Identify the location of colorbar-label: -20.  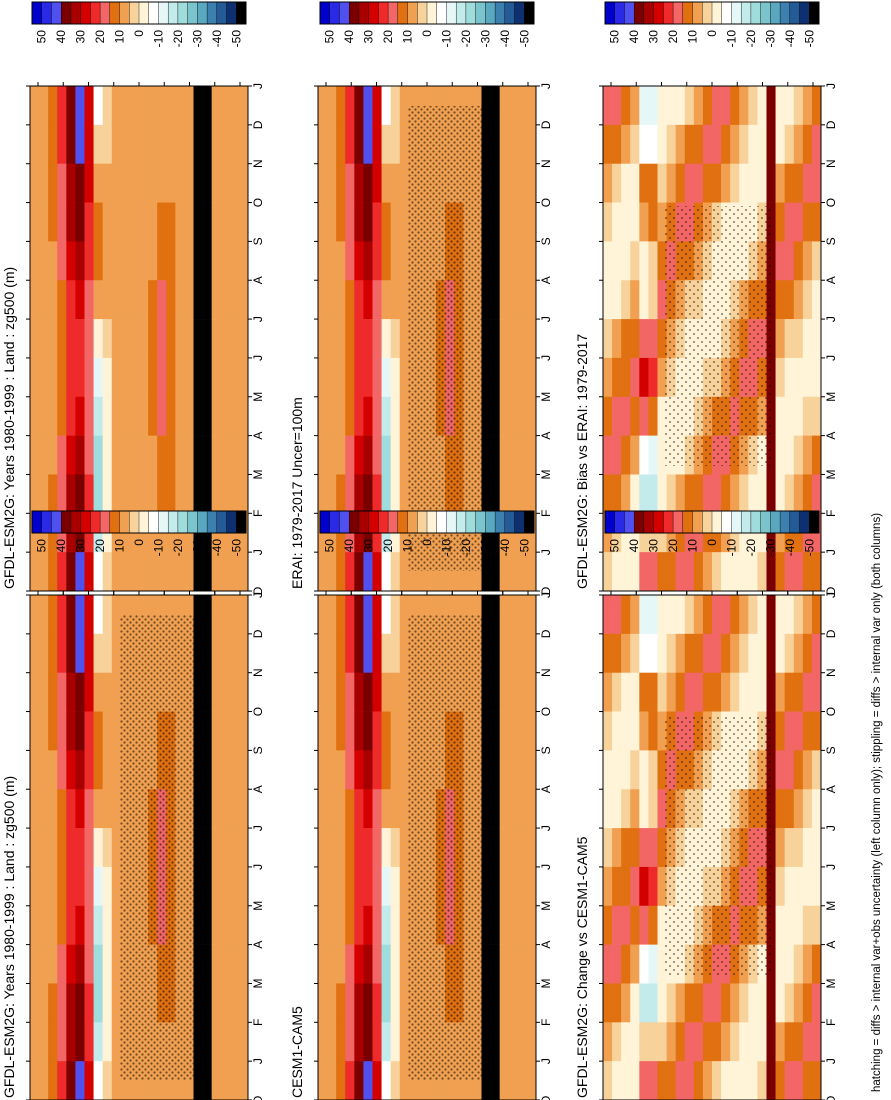
(466, 548).